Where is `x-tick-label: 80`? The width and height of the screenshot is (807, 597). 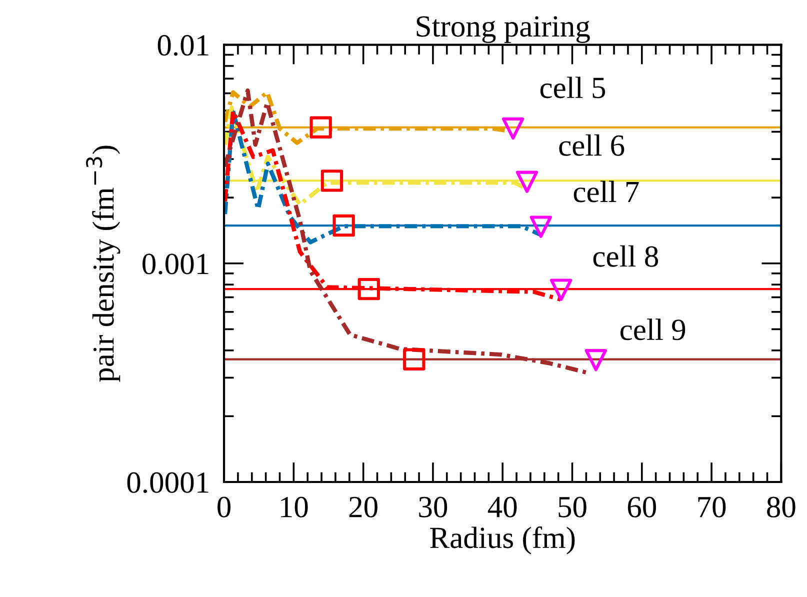
x-tick-label: 80 is located at coordinates (781, 507).